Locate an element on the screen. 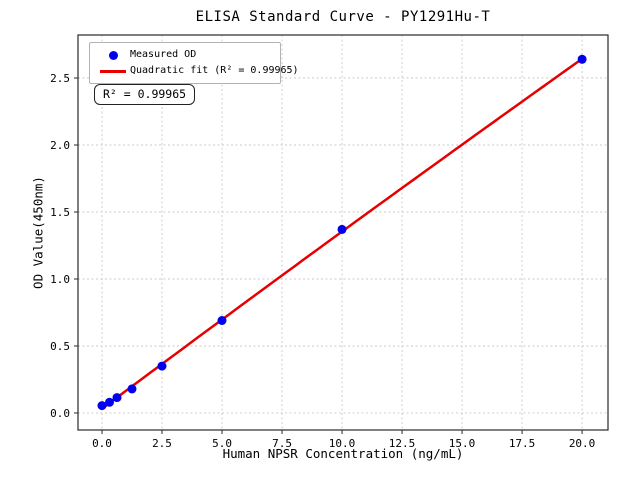 Image resolution: width=640 pixels, height=480 pixels. legend-item-measured-od: Measured OD is located at coordinates (185, 55).